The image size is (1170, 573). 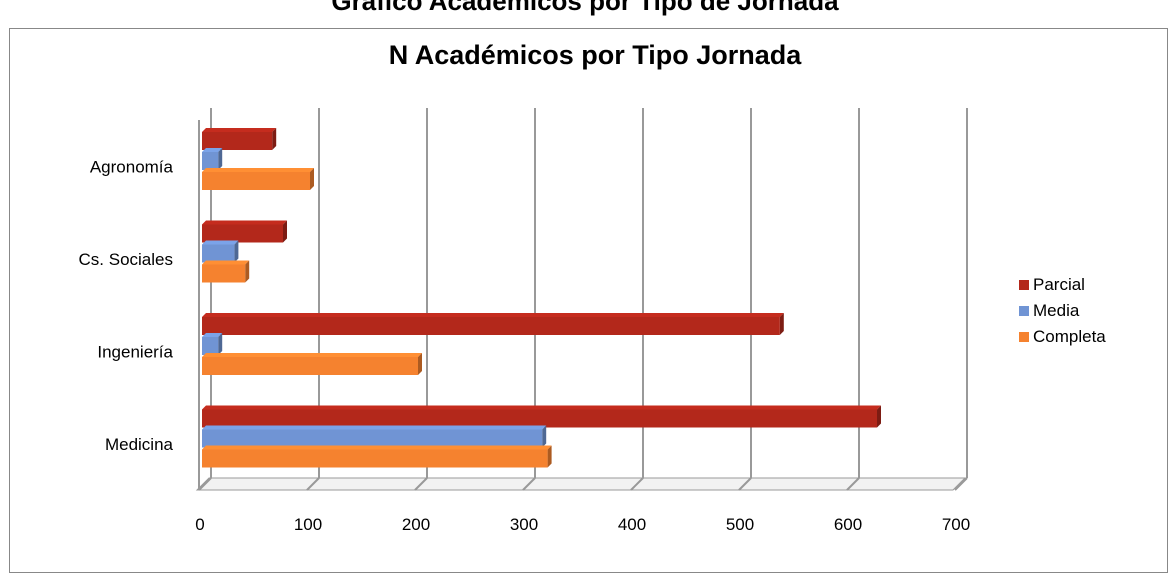 I want to click on legend-label: Media, so click(x=1056, y=310).